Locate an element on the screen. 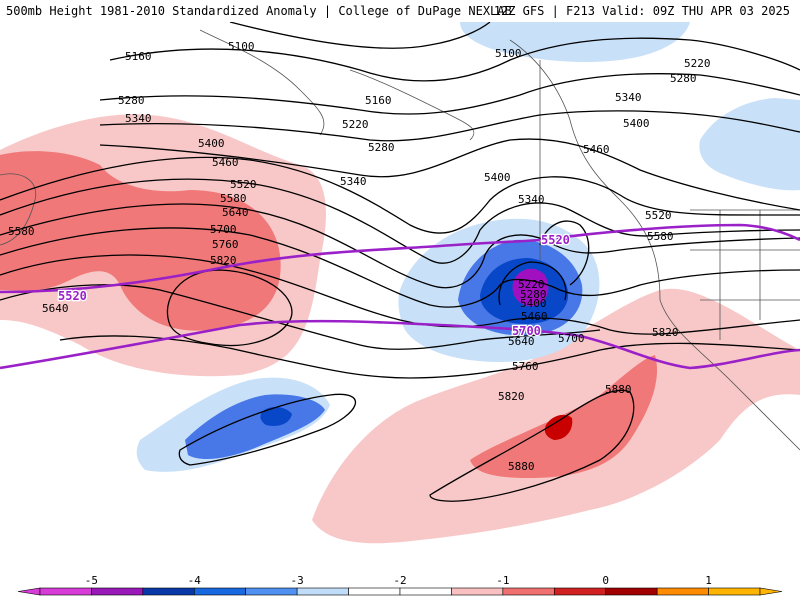 This screenshot has height=600, width=800. legend-tick-label: 0 is located at coordinates (605, 580).